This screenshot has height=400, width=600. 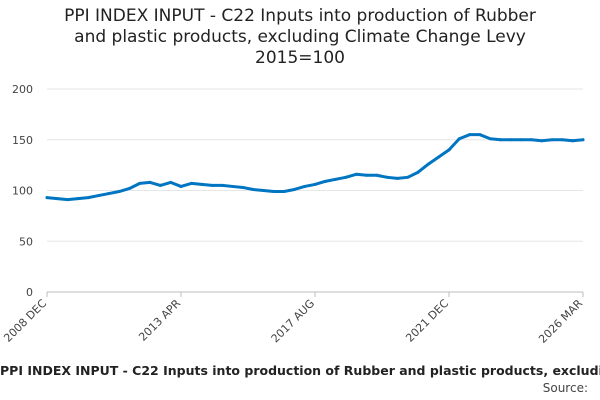 I want to click on x-tick-label: 2021 DEC, so click(x=427, y=321).